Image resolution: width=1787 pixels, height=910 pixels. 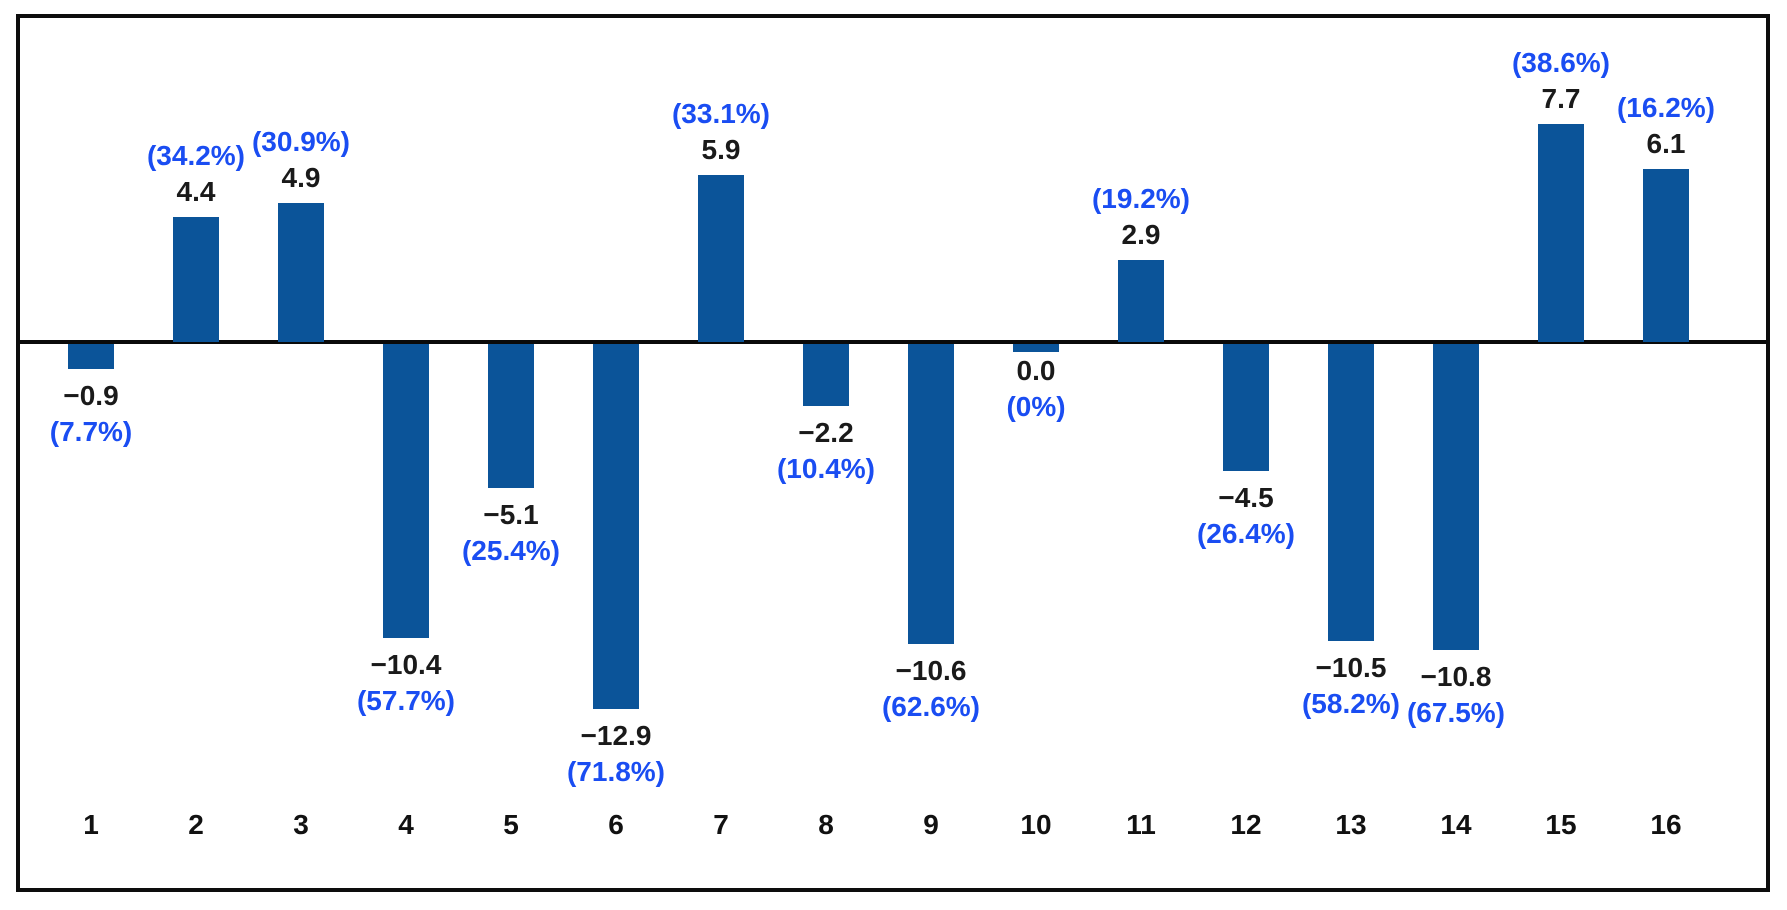 I want to click on bar-pct-label: (71.8%), so click(x=616, y=772).